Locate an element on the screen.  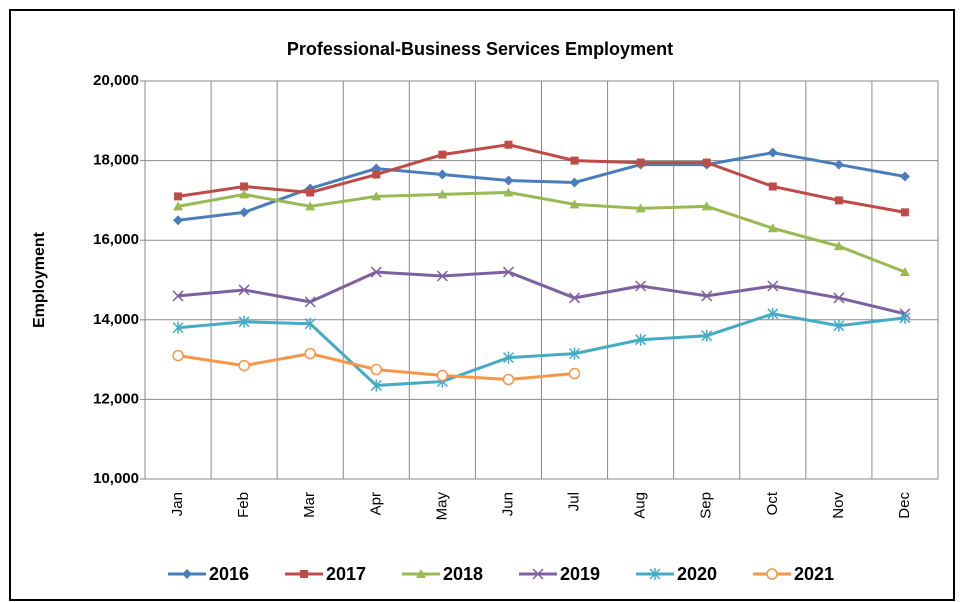
y-tick-label: 16,000 is located at coordinates (116, 239).